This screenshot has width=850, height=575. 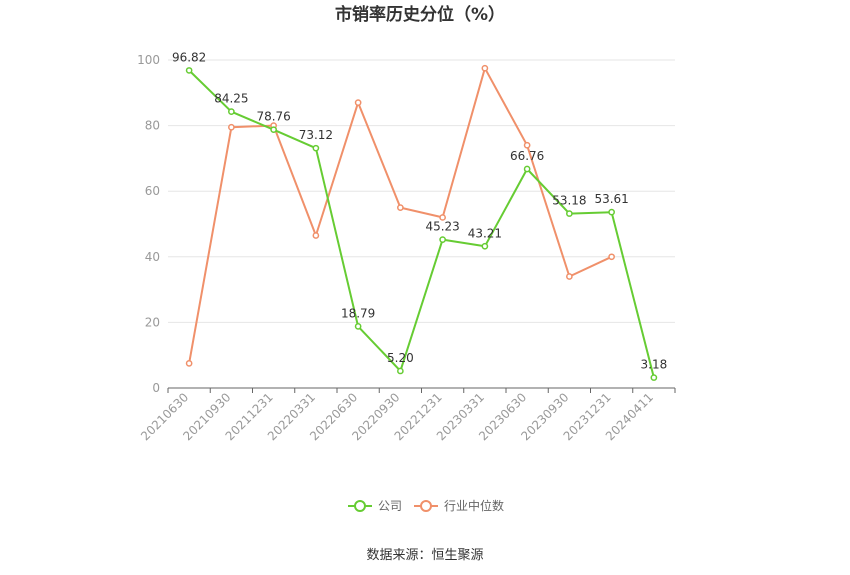 What do you see at coordinates (611, 199) in the screenshot?
I see `data-label: 53.61` at bounding box center [611, 199].